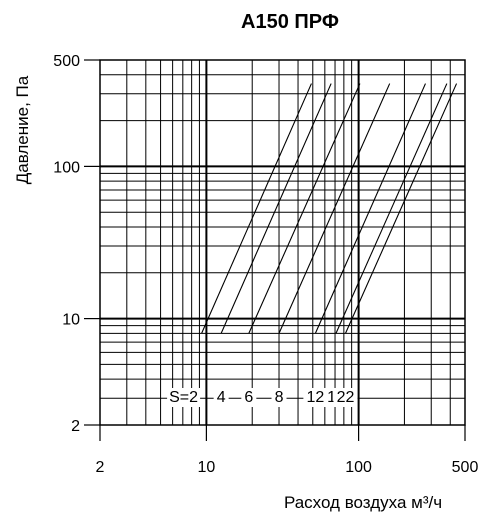  Describe the element at coordinates (290, 22) in the screenshot. I see `chart-title: A150 ПРФ` at that location.